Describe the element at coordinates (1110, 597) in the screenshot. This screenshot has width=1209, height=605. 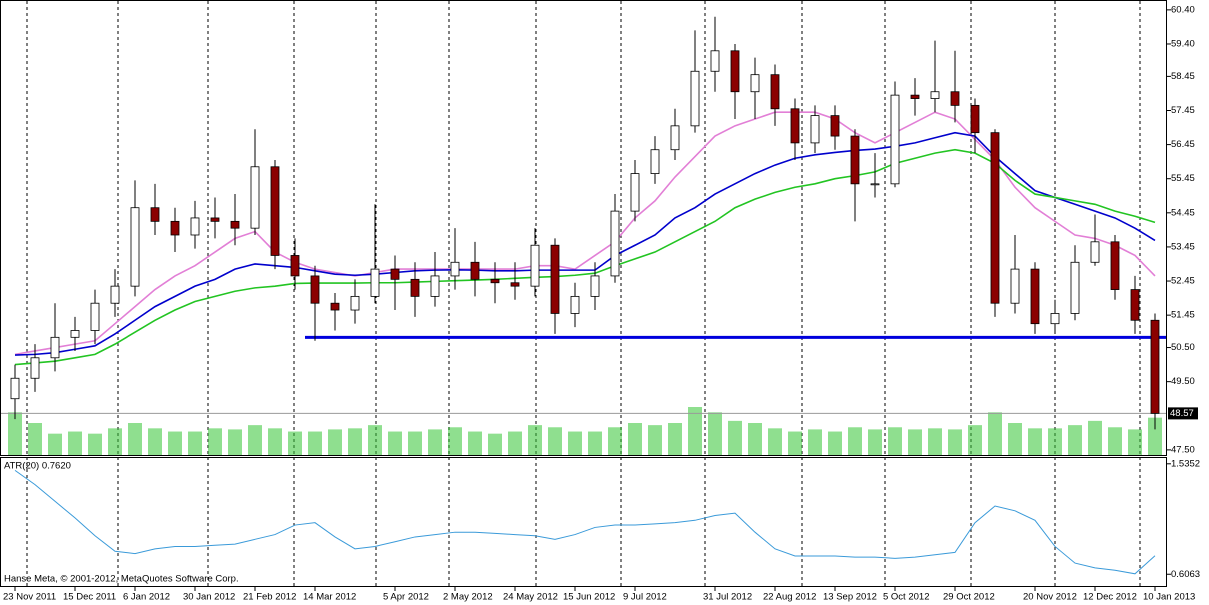
I see `x-tick-label: 12 Dec 2012` at that location.